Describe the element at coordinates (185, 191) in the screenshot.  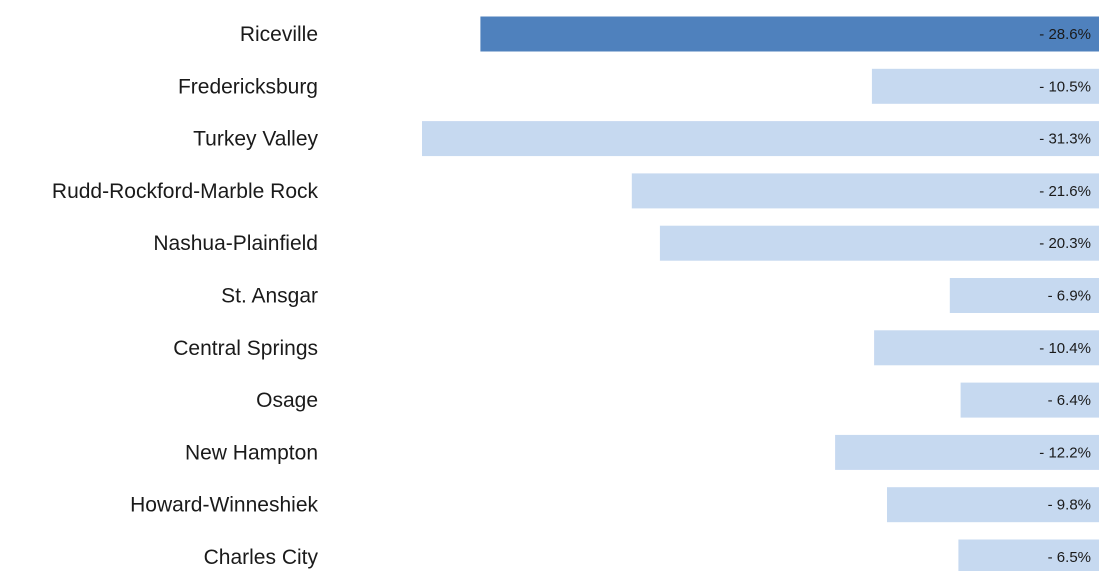
I see `category-label: Rudd-Rockford-Marble Rock` at that location.